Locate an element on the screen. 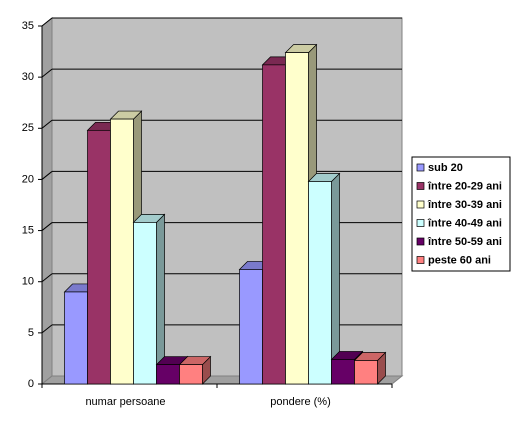  legend-label: peste 60 ani is located at coordinates (459, 260).